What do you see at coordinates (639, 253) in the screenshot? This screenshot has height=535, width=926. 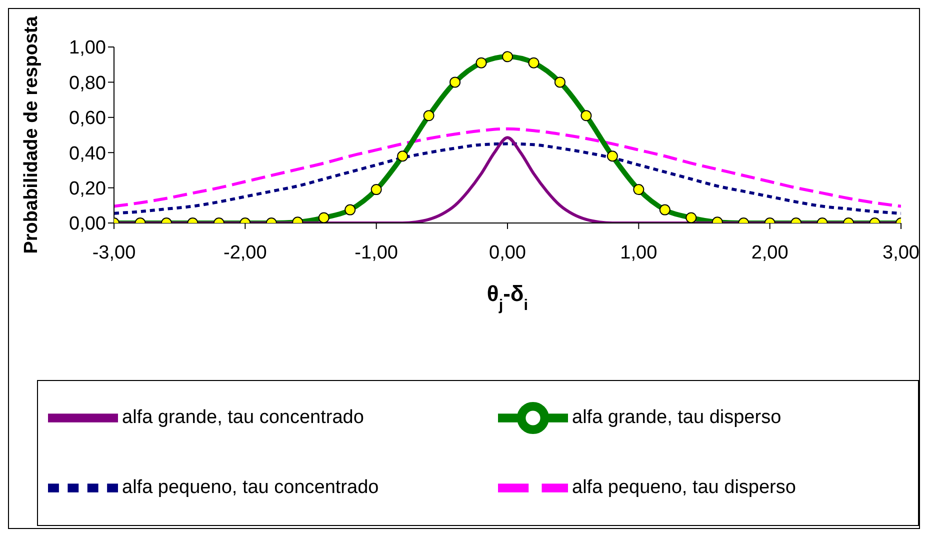 I see `x-tick-label: 1,00` at bounding box center [639, 253].